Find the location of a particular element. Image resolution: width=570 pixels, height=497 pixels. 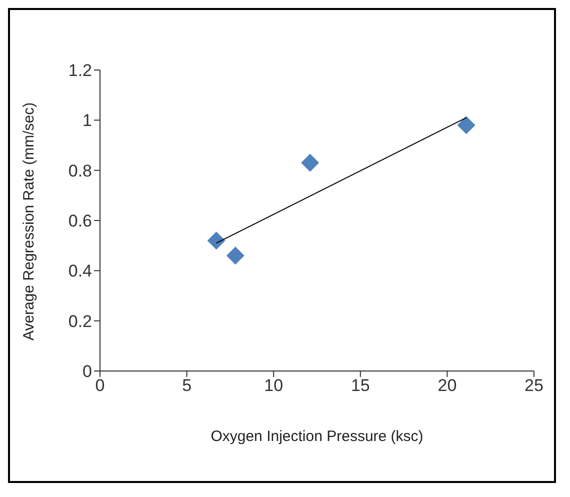

x-tick-label: 0 is located at coordinates (100, 386).